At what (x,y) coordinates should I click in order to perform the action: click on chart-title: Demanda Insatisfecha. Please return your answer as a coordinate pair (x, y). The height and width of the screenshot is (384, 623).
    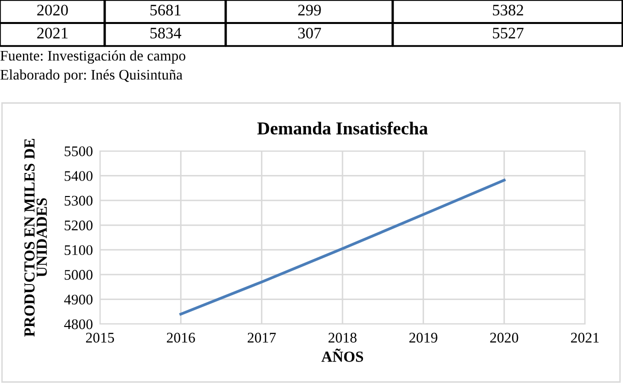
    Looking at the image, I should click on (342, 128).